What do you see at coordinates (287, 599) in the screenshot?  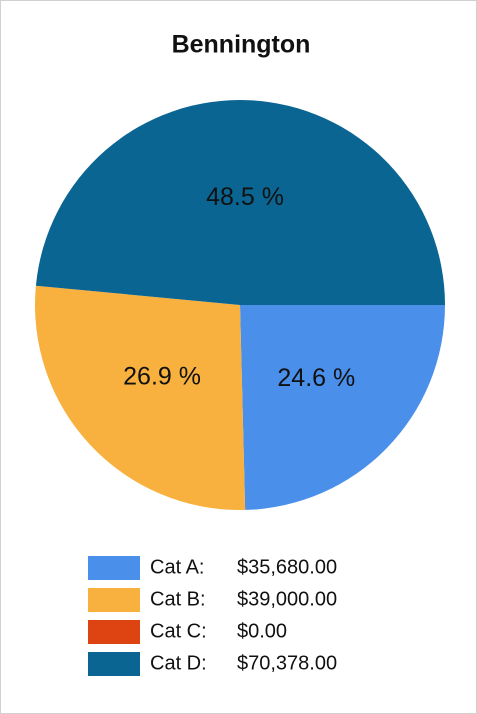 I see `legend-amount: $39,000.00` at bounding box center [287, 599].